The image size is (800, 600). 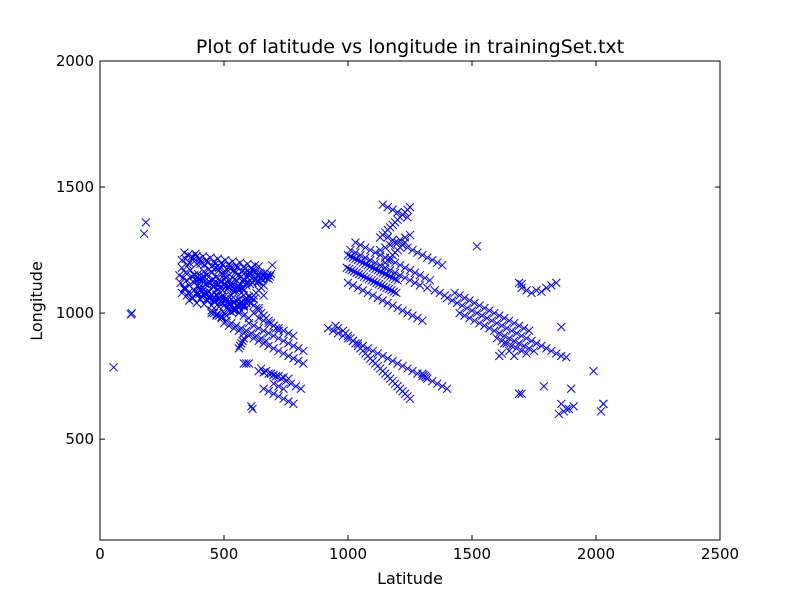 What do you see at coordinates (348, 554) in the screenshot?
I see `x-tick-label: 1000` at bounding box center [348, 554].